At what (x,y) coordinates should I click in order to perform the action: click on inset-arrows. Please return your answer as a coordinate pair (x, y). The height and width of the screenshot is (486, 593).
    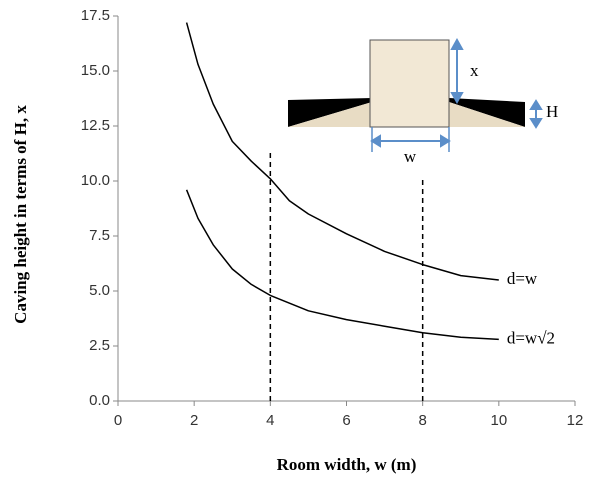
    Looking at the image, I should click on (456, 94).